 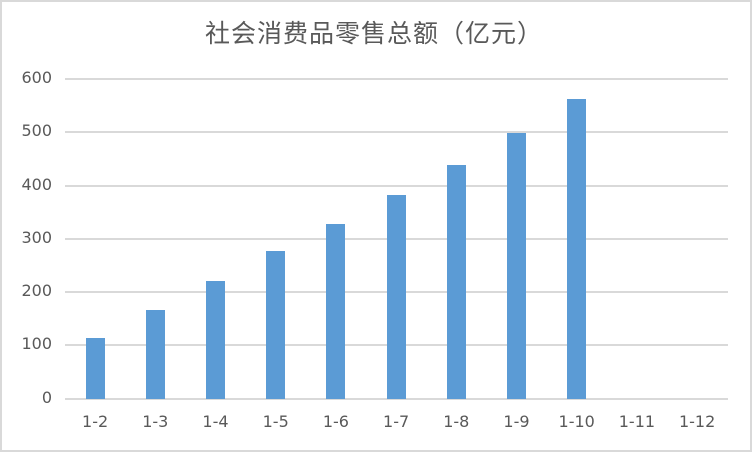 I want to click on chart-title: 社会消费品零售总额（亿元）, so click(x=373, y=33).